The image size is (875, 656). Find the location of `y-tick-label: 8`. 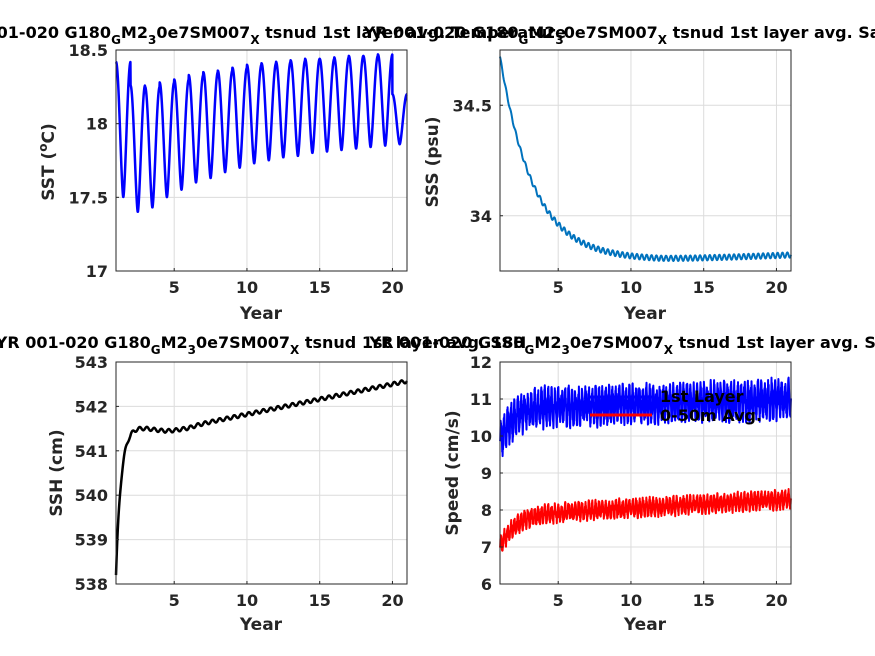

y-tick-label: 8 is located at coordinates (486, 510).